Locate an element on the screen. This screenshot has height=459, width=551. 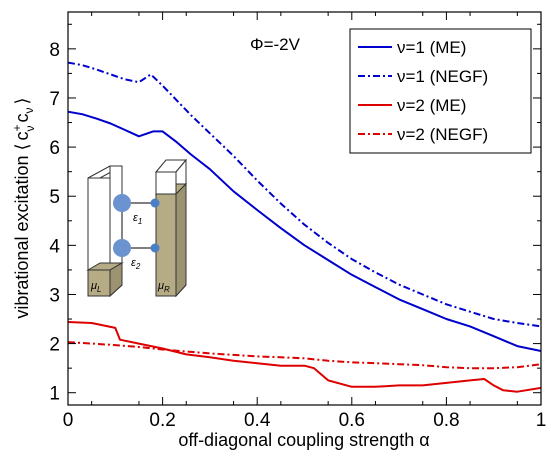
legend-label: ν=2 (ME) is located at coordinates (431, 105).